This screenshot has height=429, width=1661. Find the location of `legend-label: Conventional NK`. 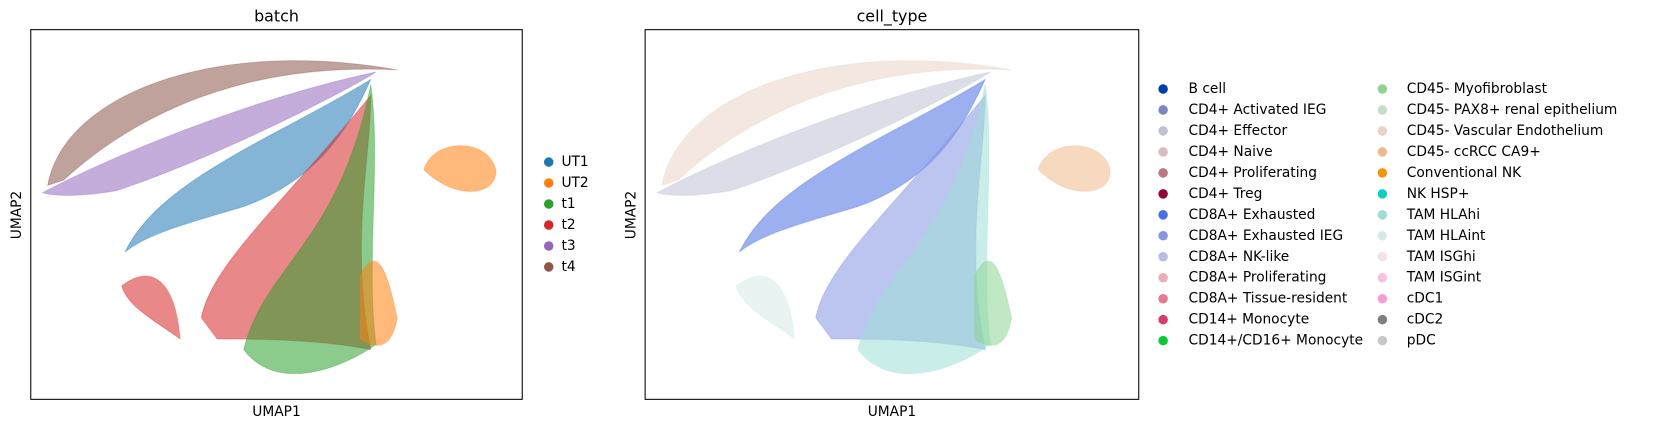

legend-label: Conventional NK is located at coordinates (1464, 173).